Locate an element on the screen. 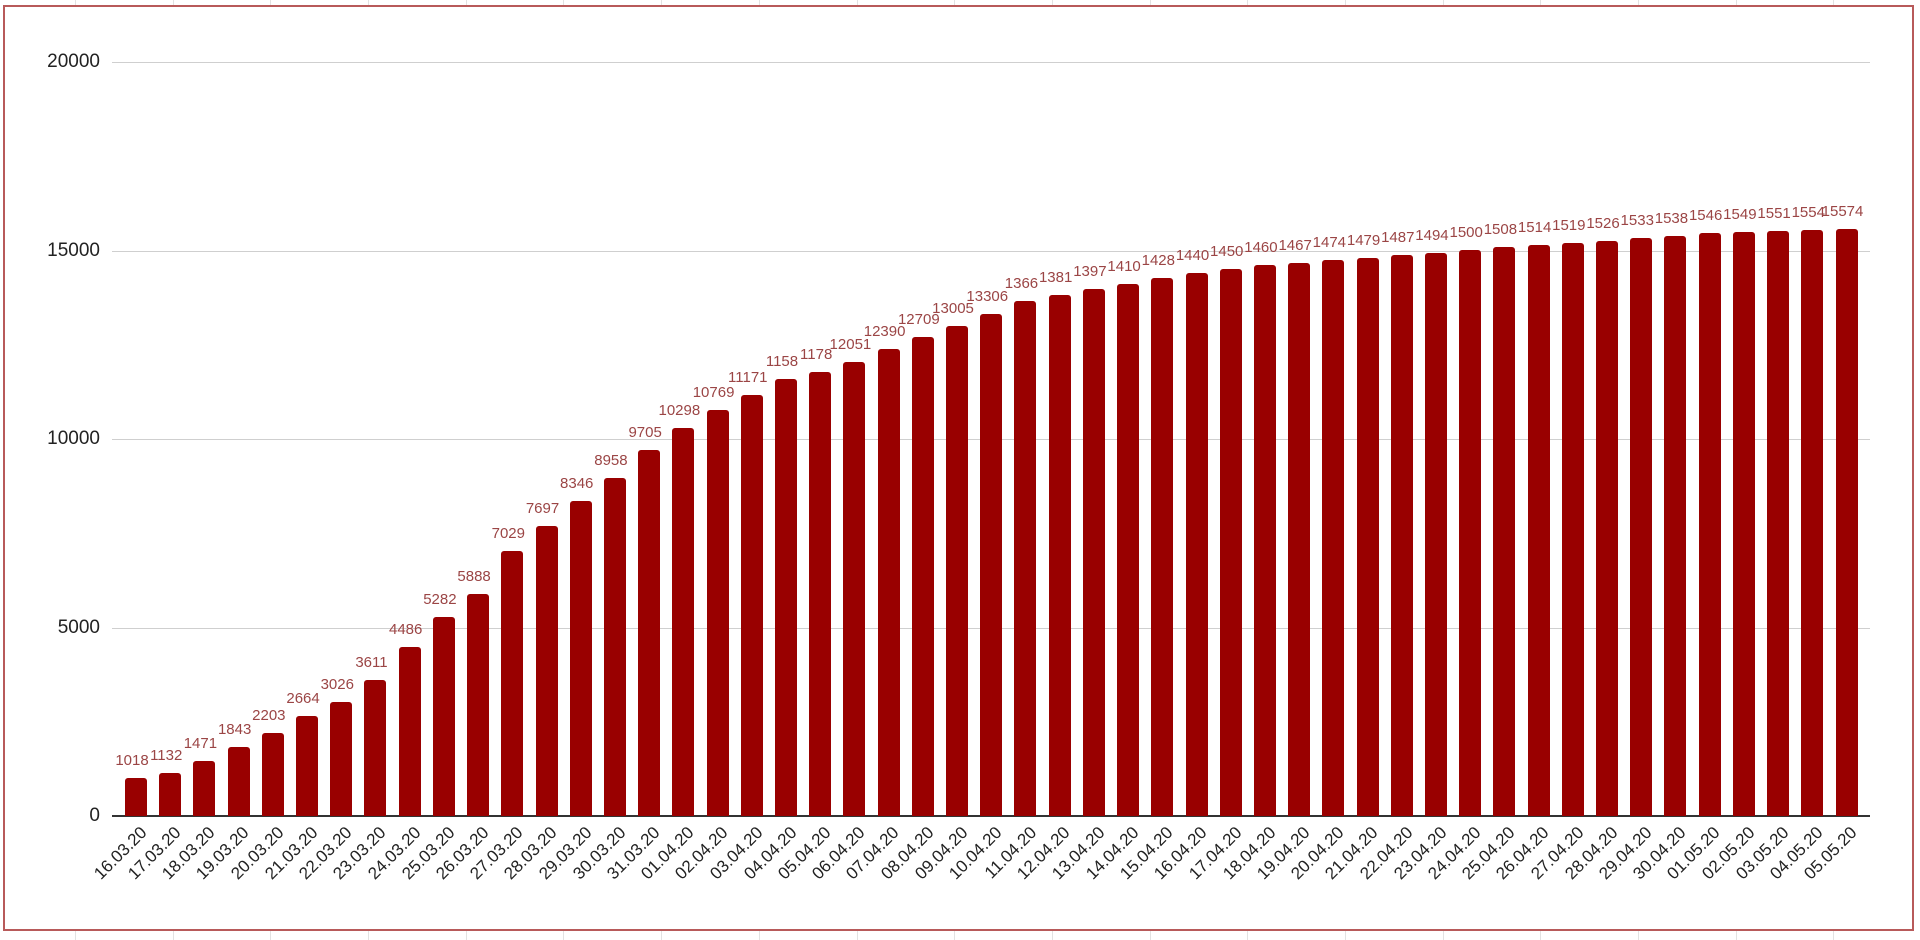  bar-value-label: 1533 is located at coordinates (1637, 221).